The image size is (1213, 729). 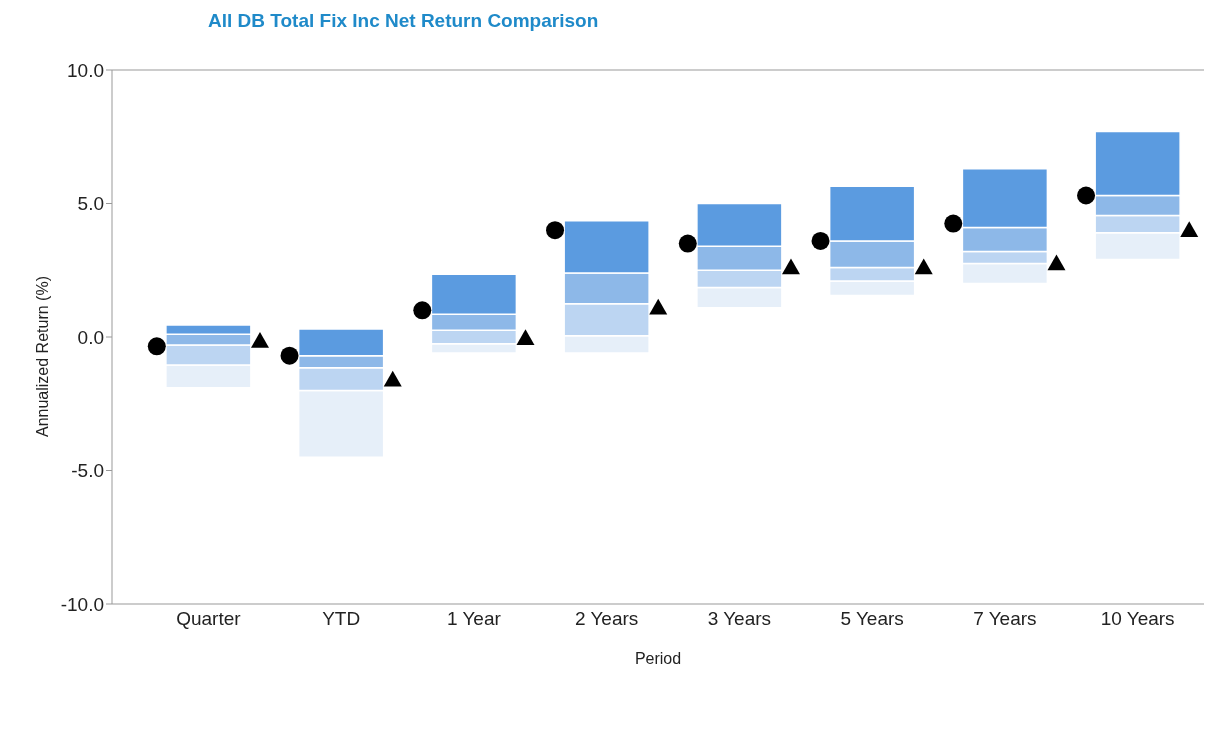 I want to click on y-tick-label: 5.0, so click(x=90, y=204).